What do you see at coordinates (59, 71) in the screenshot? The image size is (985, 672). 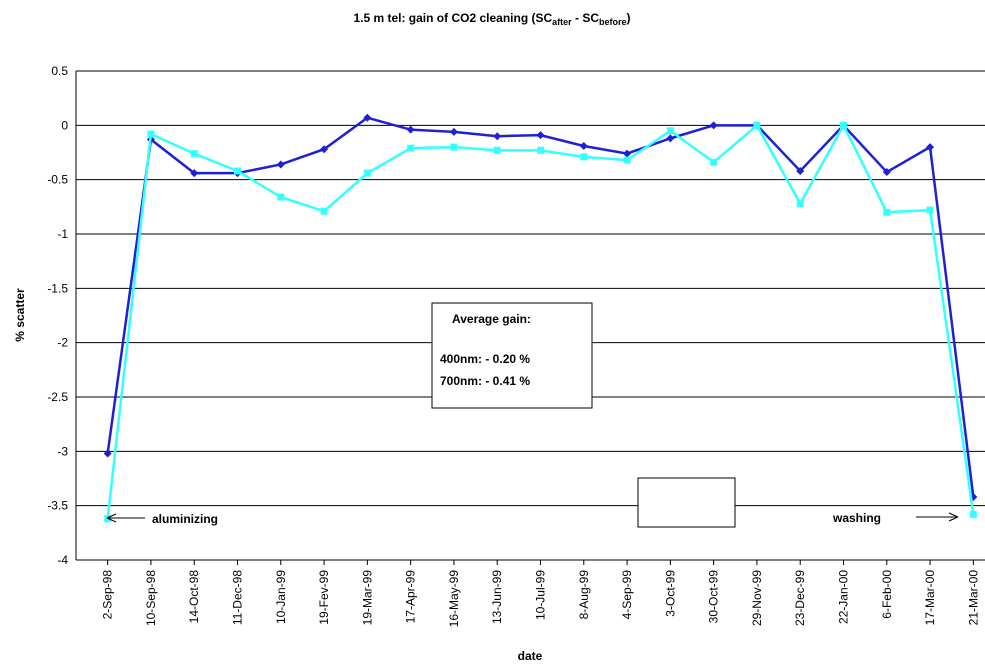 I see `y-tick-label: 0.5` at bounding box center [59, 71].